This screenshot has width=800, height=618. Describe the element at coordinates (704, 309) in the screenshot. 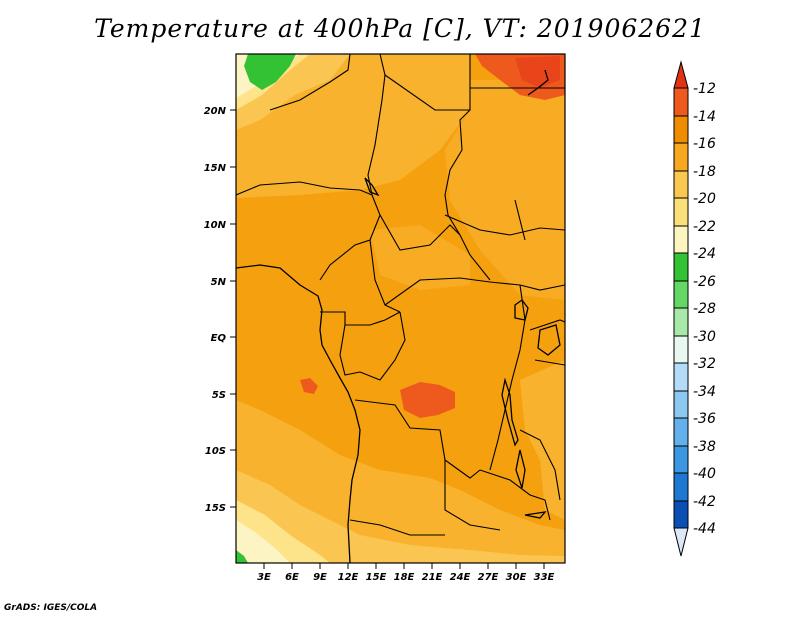

I see `colorbar-label: -28` at that location.